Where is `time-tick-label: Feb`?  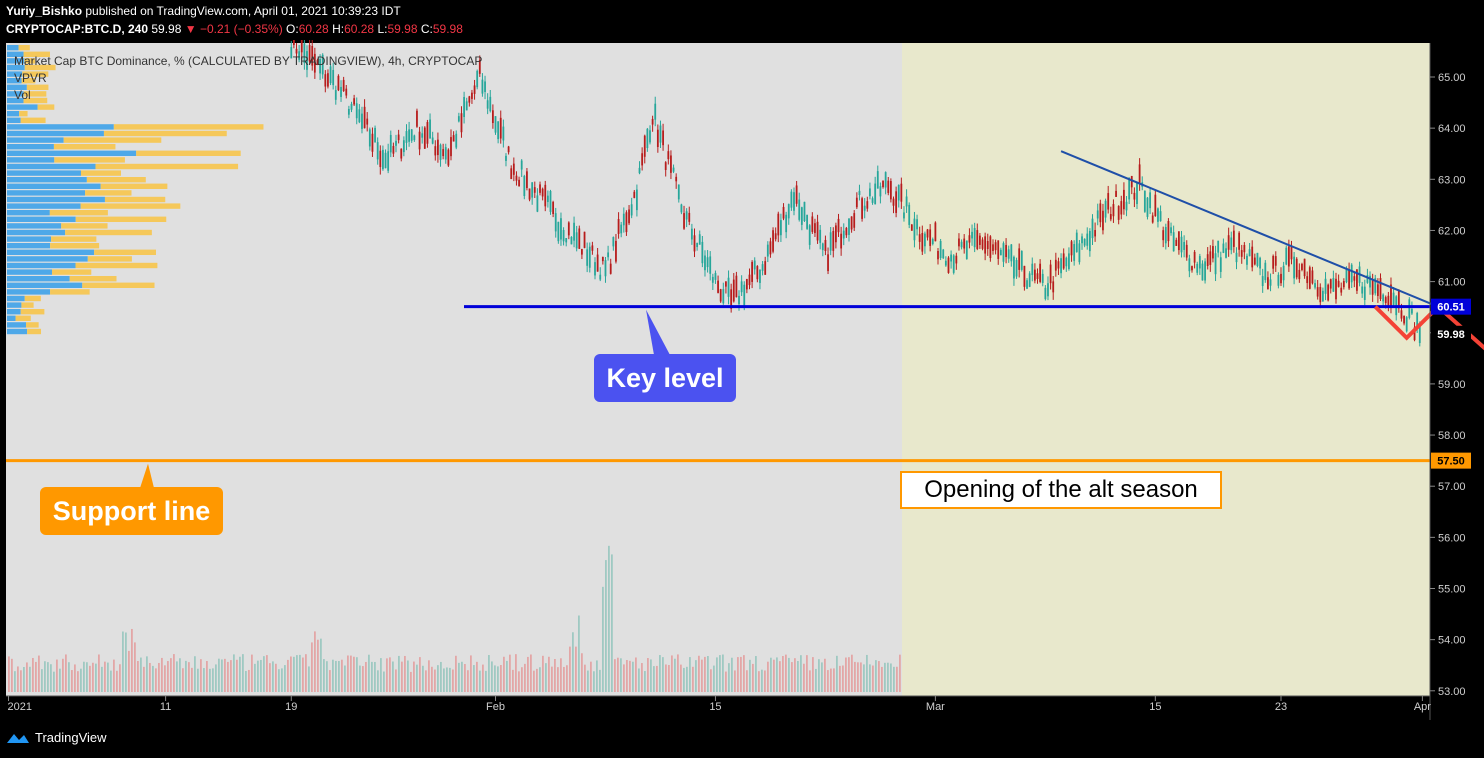 time-tick-label: Feb is located at coordinates (495, 707).